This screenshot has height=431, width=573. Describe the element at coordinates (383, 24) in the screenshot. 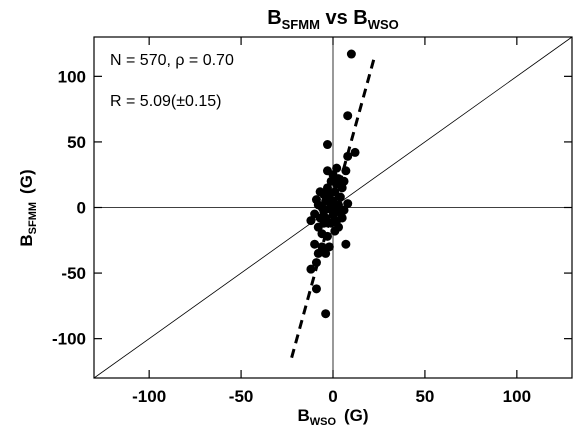

I see `chart-title-sub-wso: WSO` at that location.